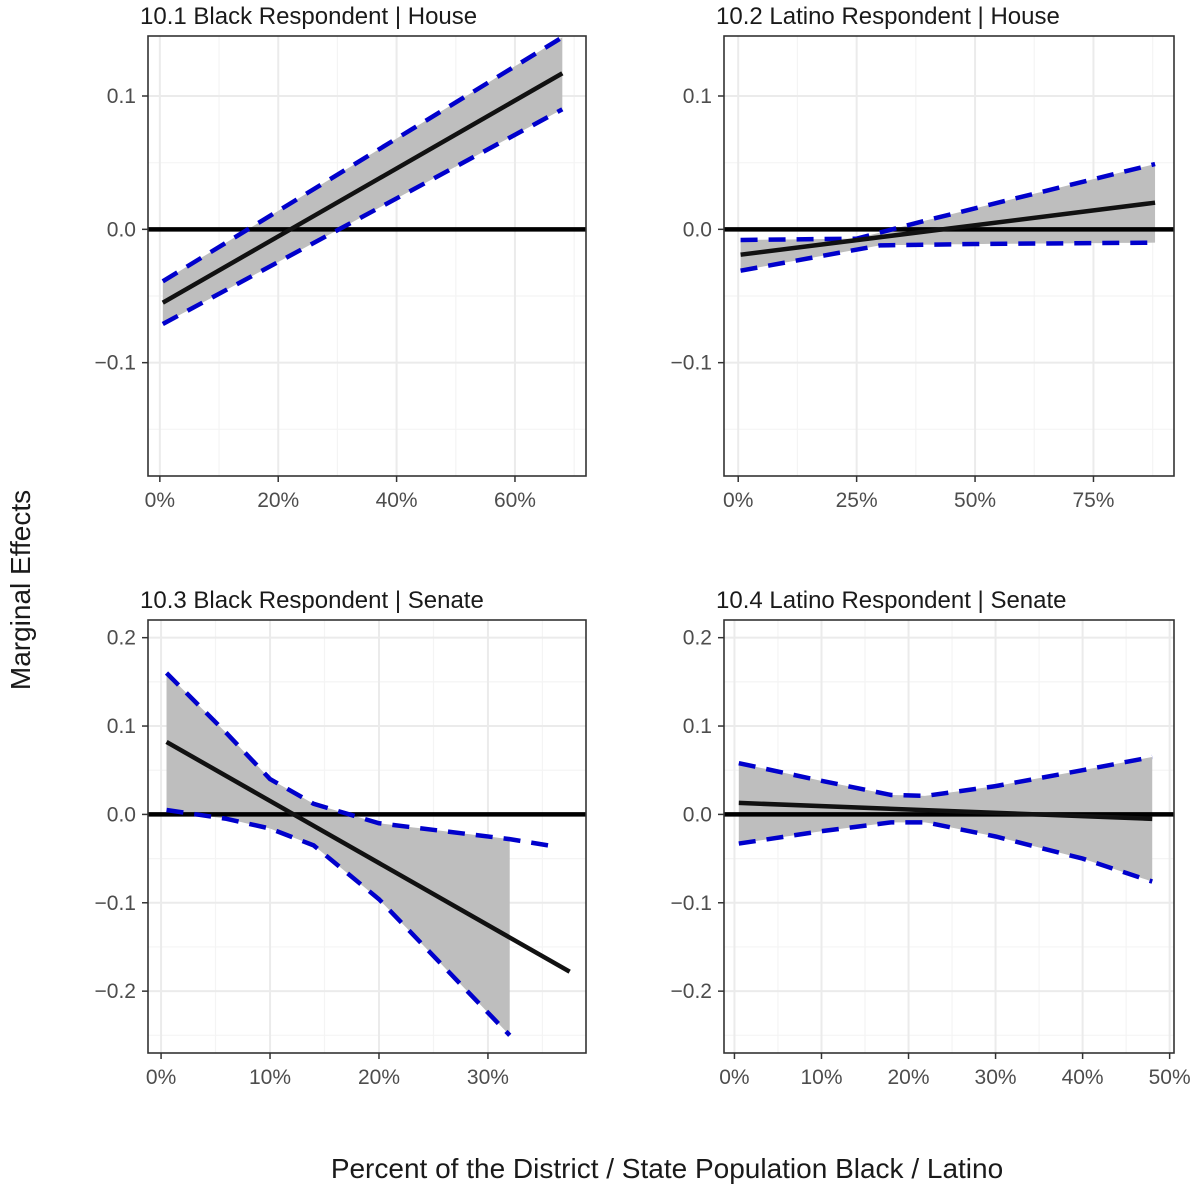 Image resolution: width=1200 pixels, height=1190 pixels. Describe the element at coordinates (515, 500) in the screenshot. I see `x-tick-label: 60%` at that location.